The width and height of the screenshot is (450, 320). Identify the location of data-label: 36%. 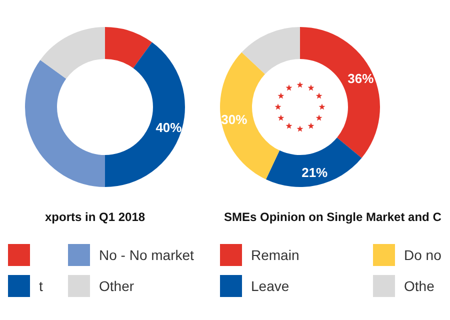
(361, 78).